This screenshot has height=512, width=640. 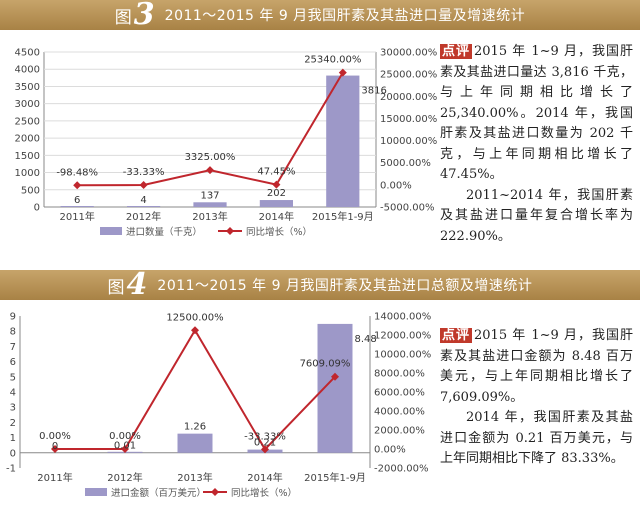 What do you see at coordinates (399, 431) in the screenshot?
I see `fig4-right-tick-label: 2000.00%` at bounding box center [399, 431].